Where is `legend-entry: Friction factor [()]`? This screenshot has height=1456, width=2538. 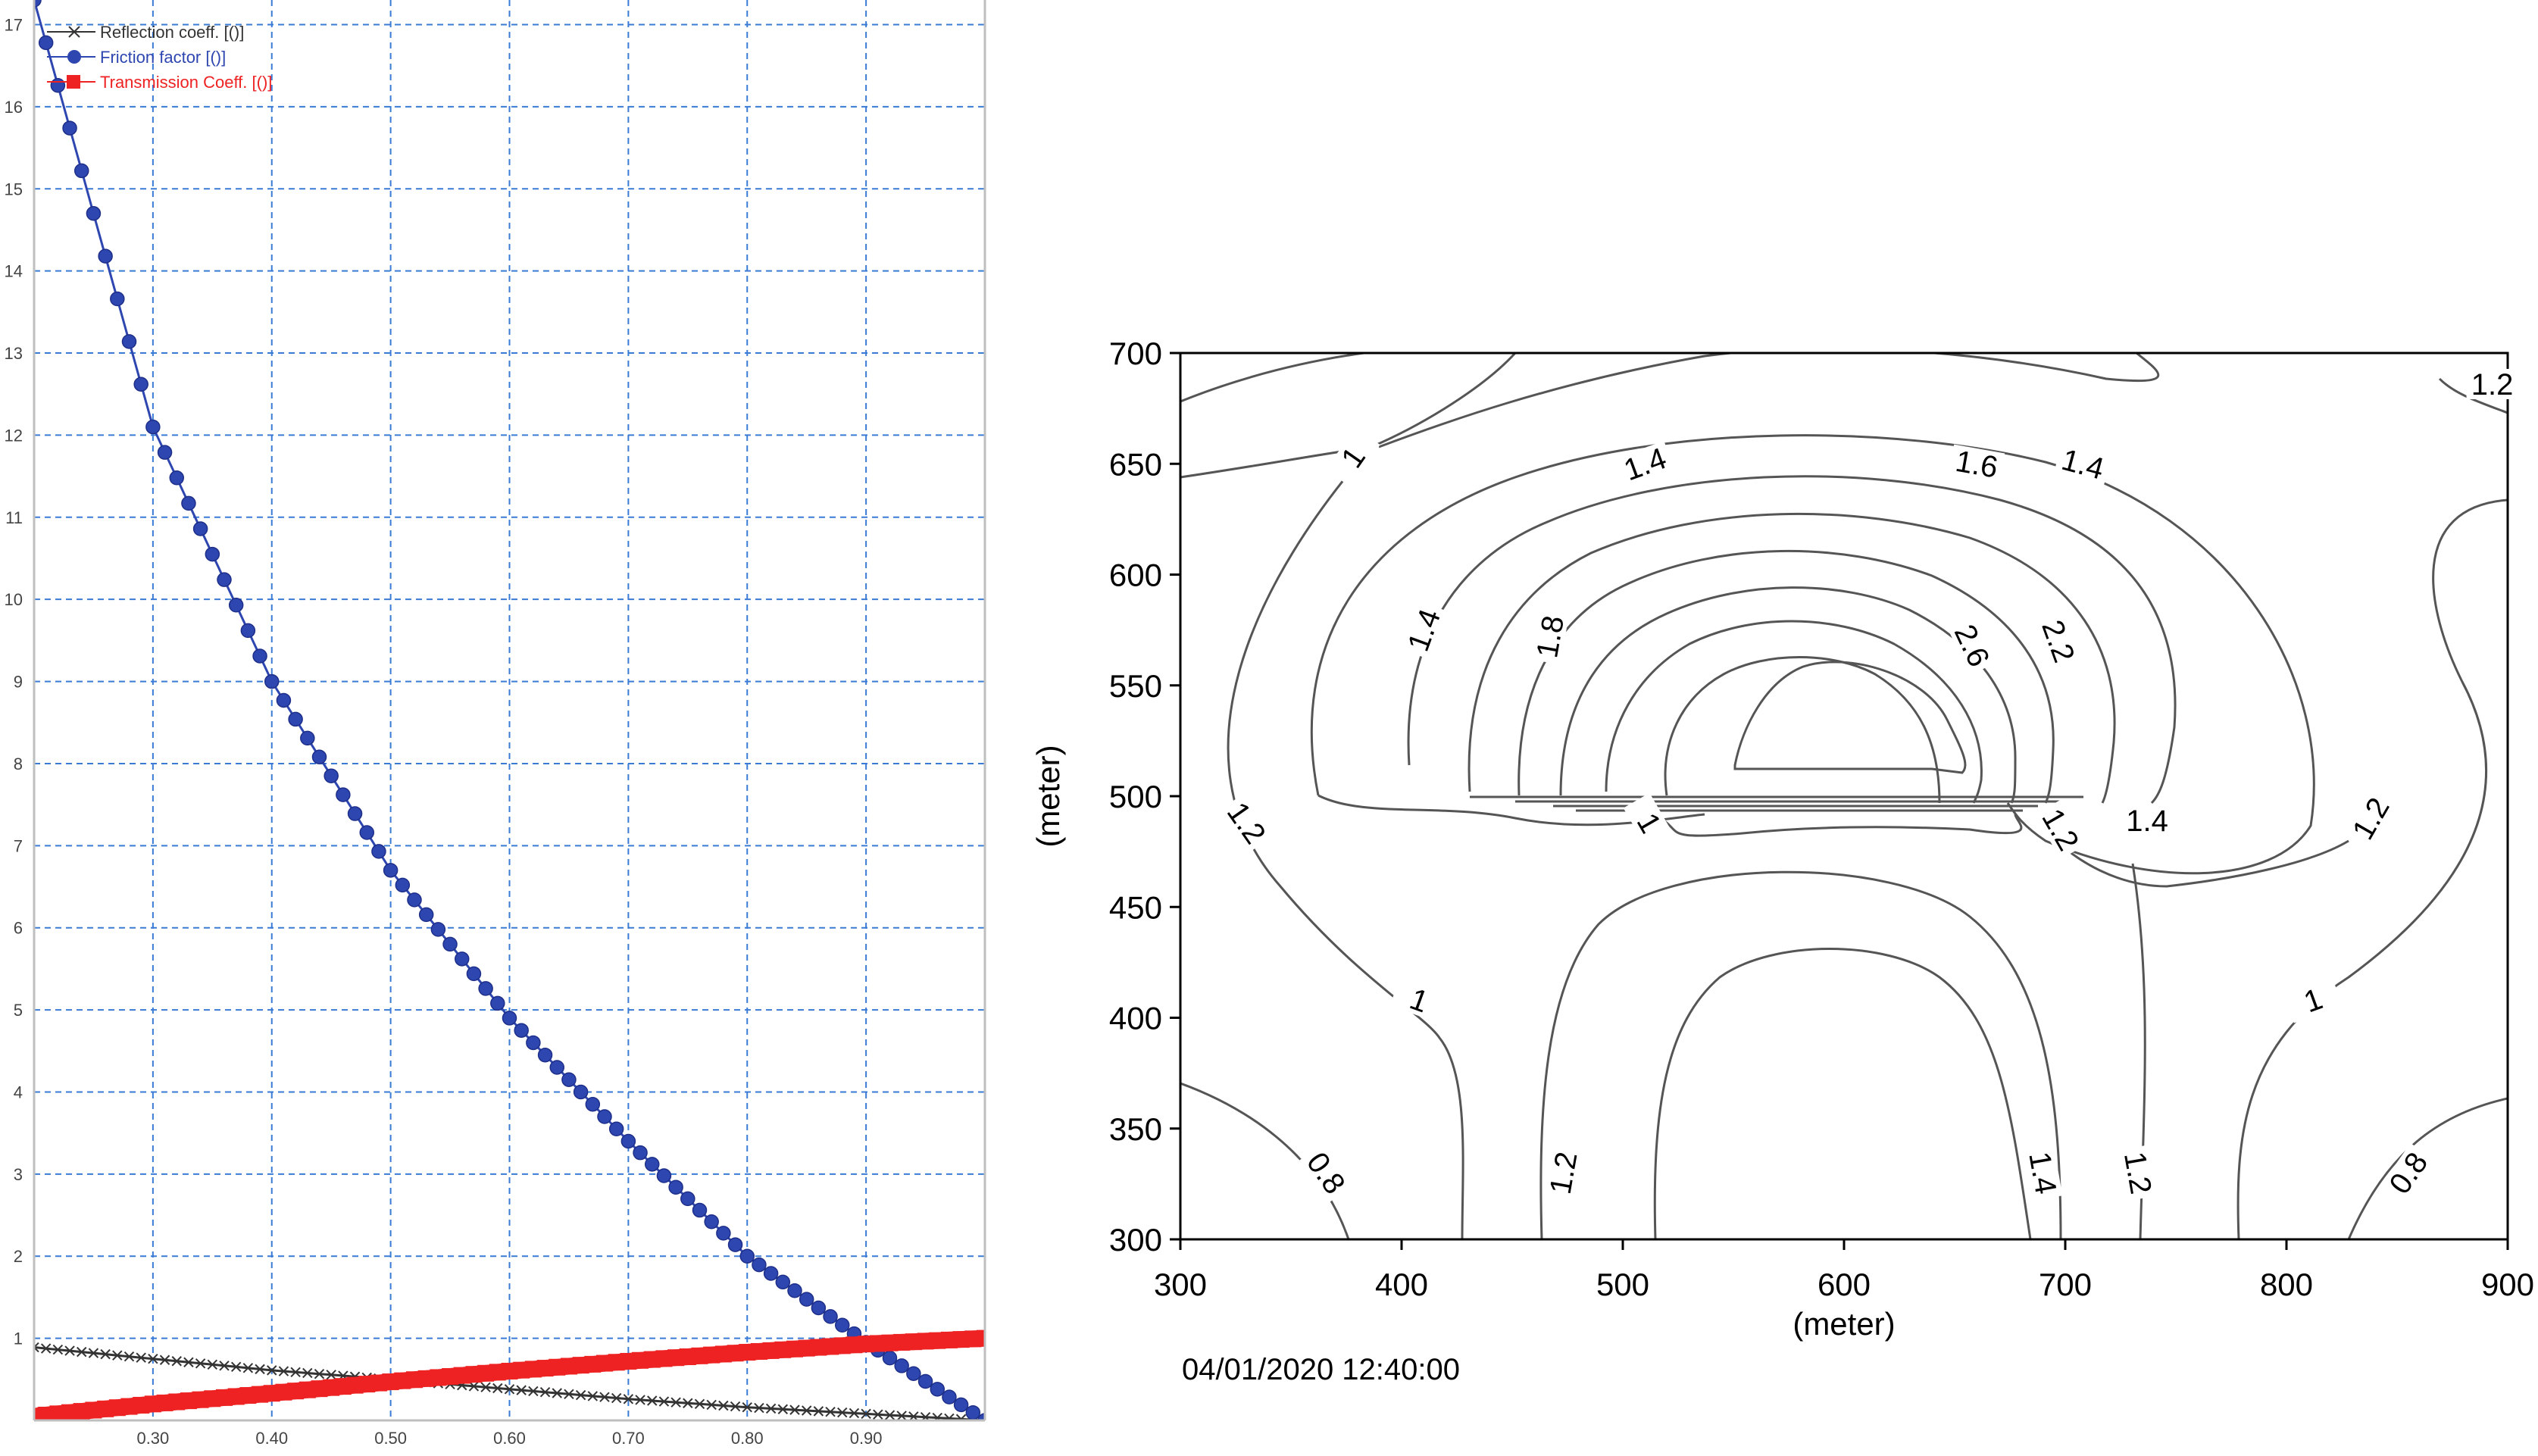 legend-entry: Friction factor [()] is located at coordinates (136, 58).